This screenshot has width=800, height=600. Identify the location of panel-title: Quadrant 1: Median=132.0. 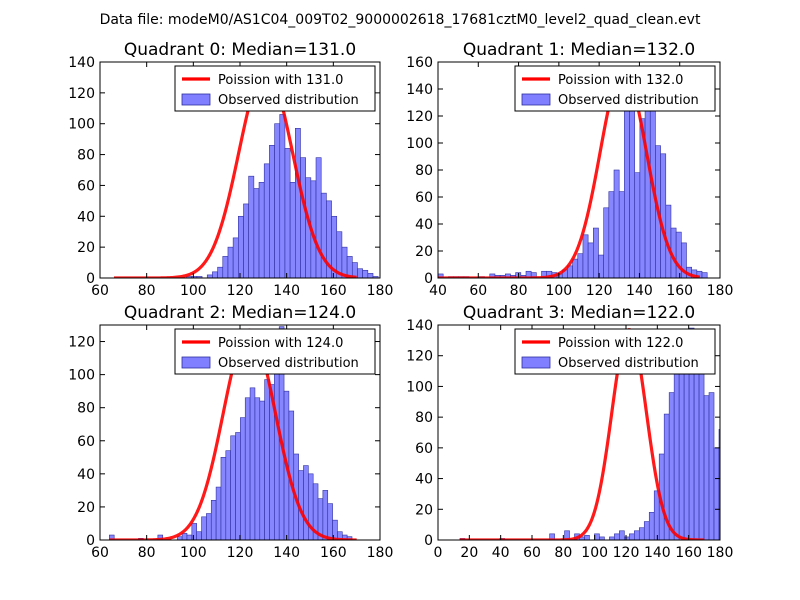
(579, 50).